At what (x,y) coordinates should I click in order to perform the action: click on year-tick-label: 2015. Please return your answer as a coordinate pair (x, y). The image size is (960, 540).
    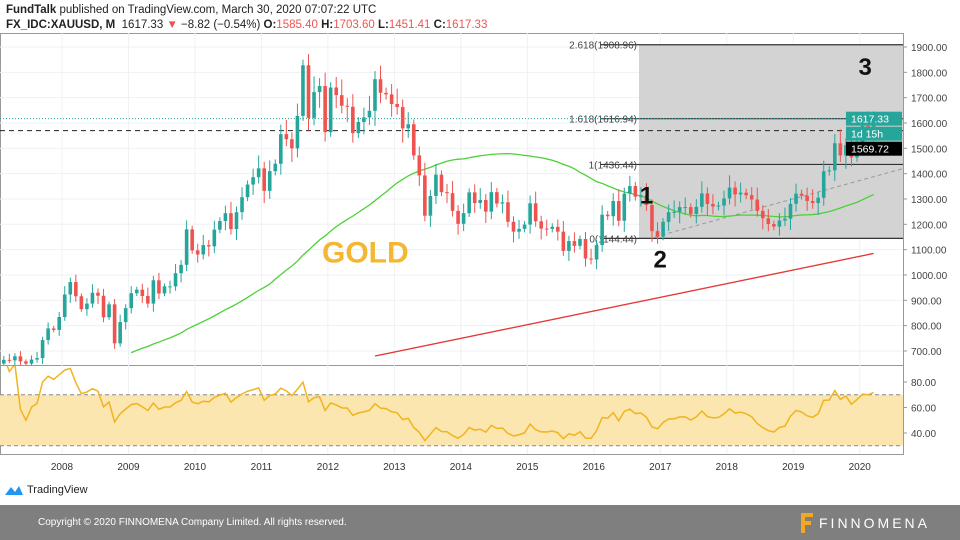
    Looking at the image, I should click on (527, 467).